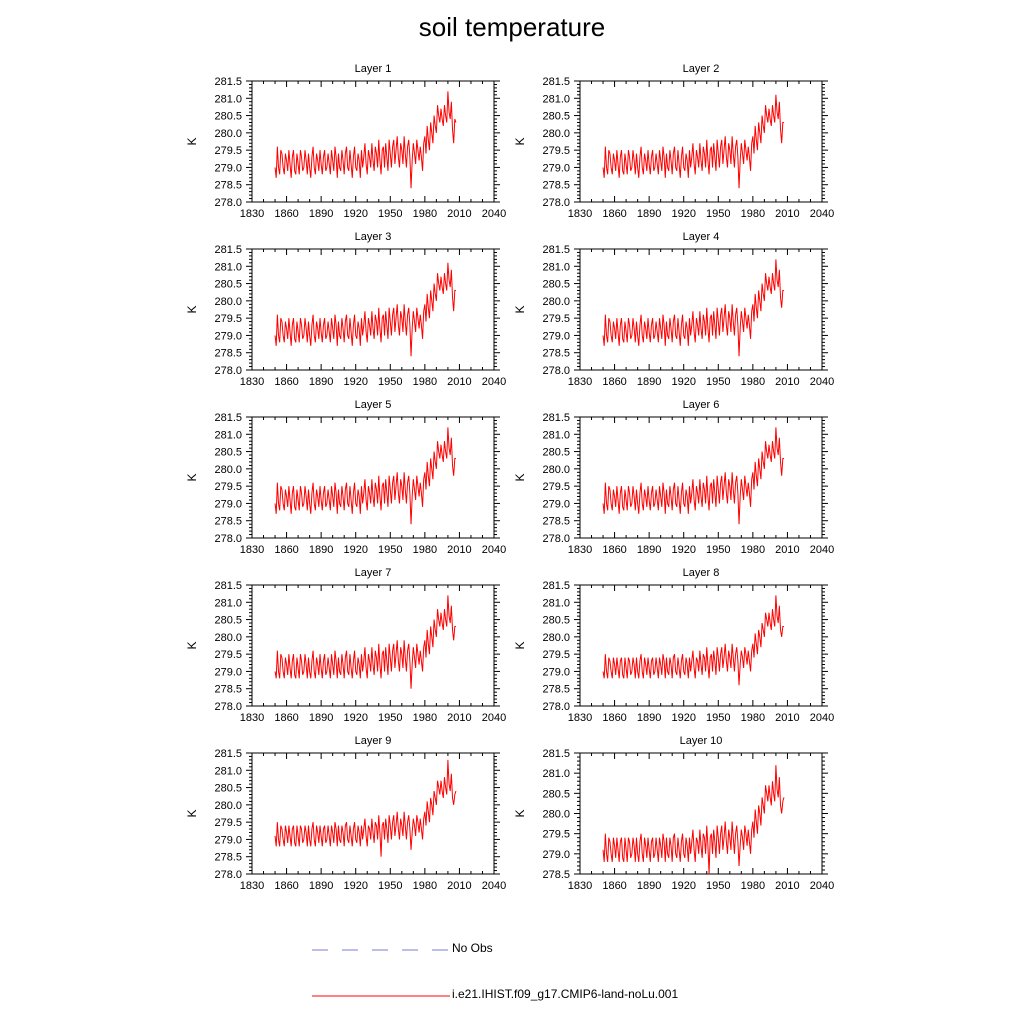 The width and height of the screenshot is (1024, 1024). I want to click on panel-title: Layer 7, so click(373, 573).